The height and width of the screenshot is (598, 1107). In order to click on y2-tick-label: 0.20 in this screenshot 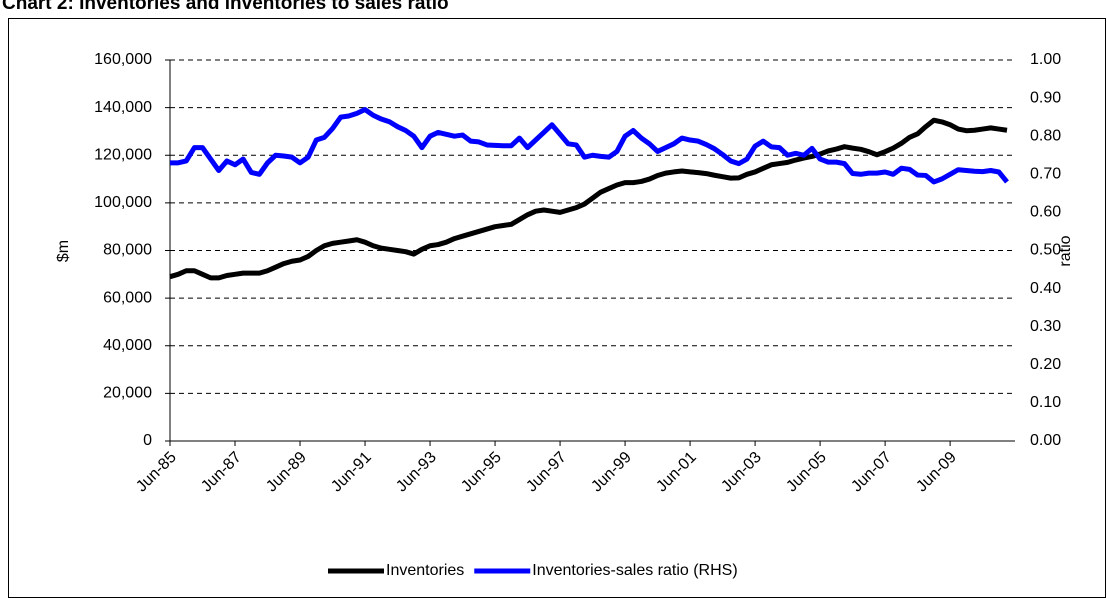, I will do `click(1045, 364)`.